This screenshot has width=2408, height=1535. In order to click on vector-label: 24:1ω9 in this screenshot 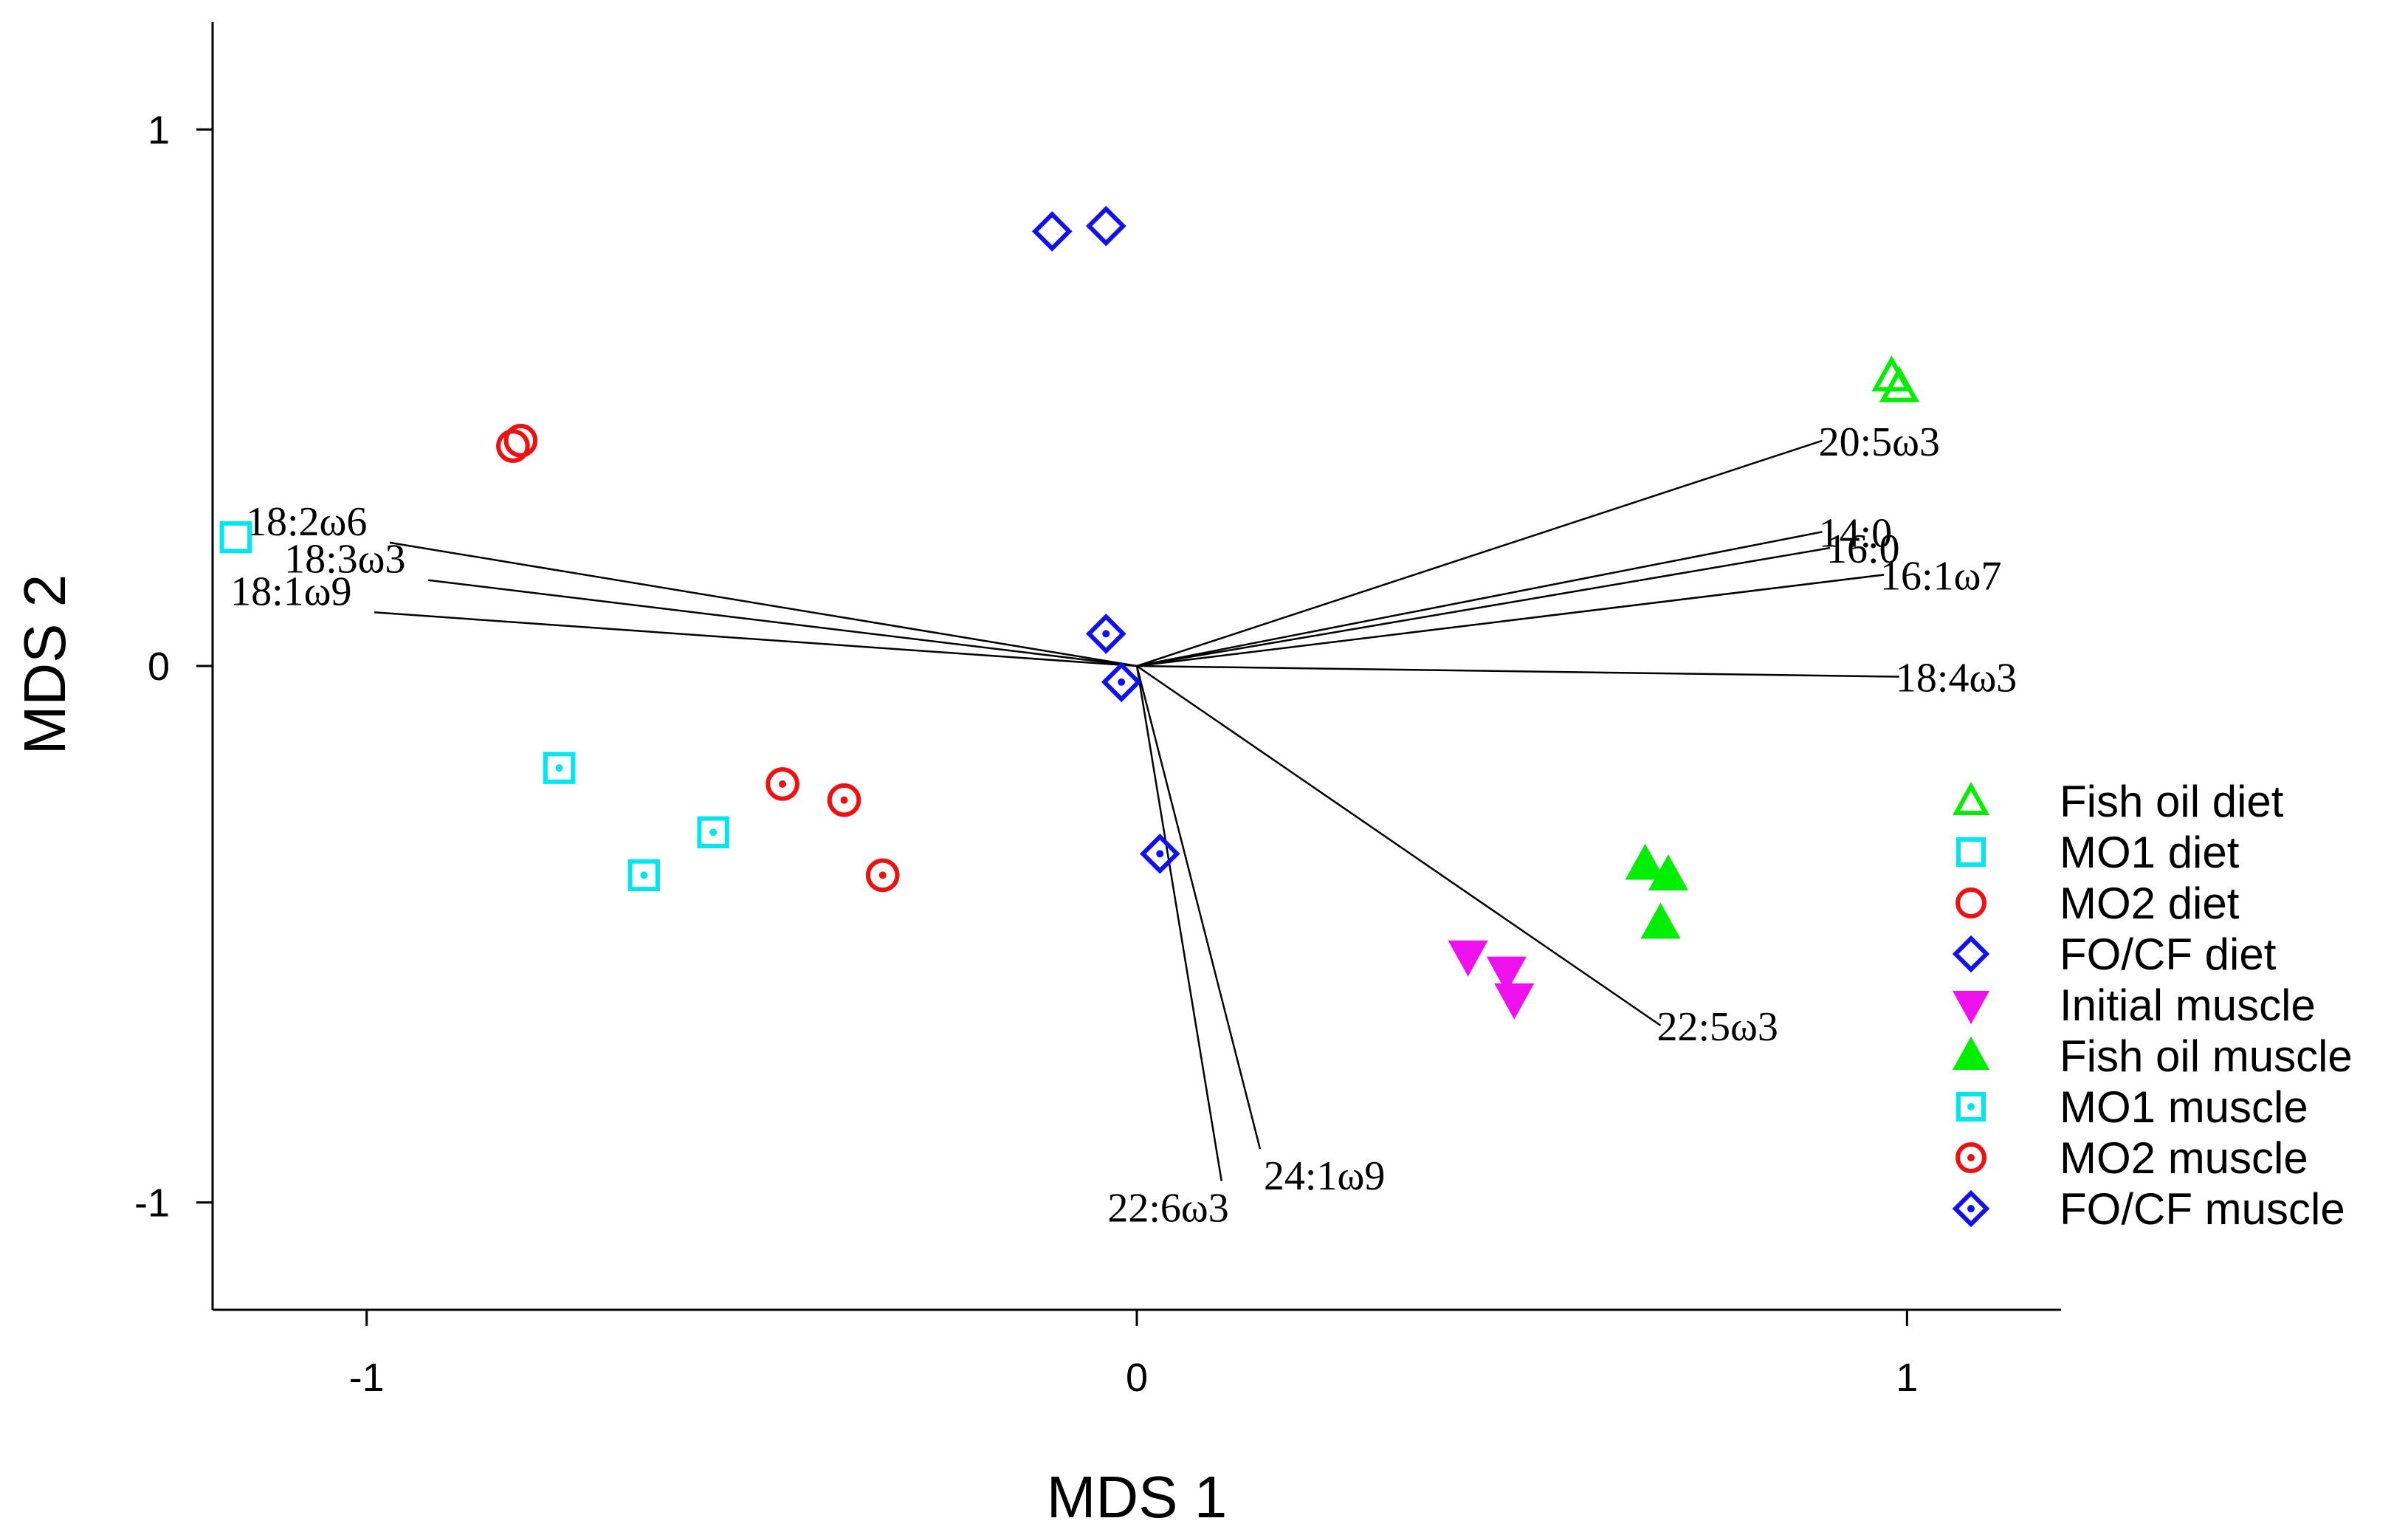, I will do `click(1324, 1176)`.